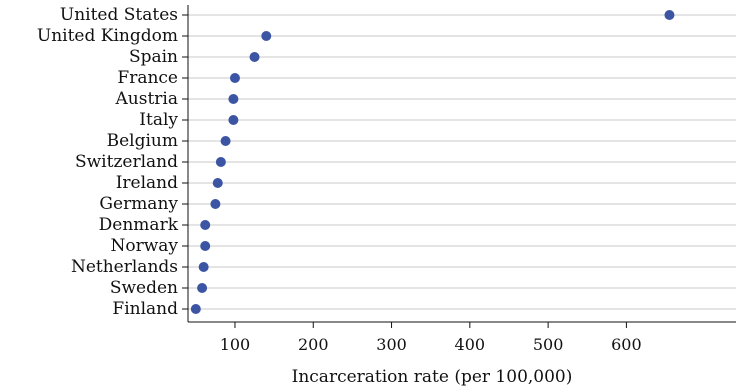 The height and width of the screenshot is (390, 737). I want to click on category-label: Germany, so click(138, 204).